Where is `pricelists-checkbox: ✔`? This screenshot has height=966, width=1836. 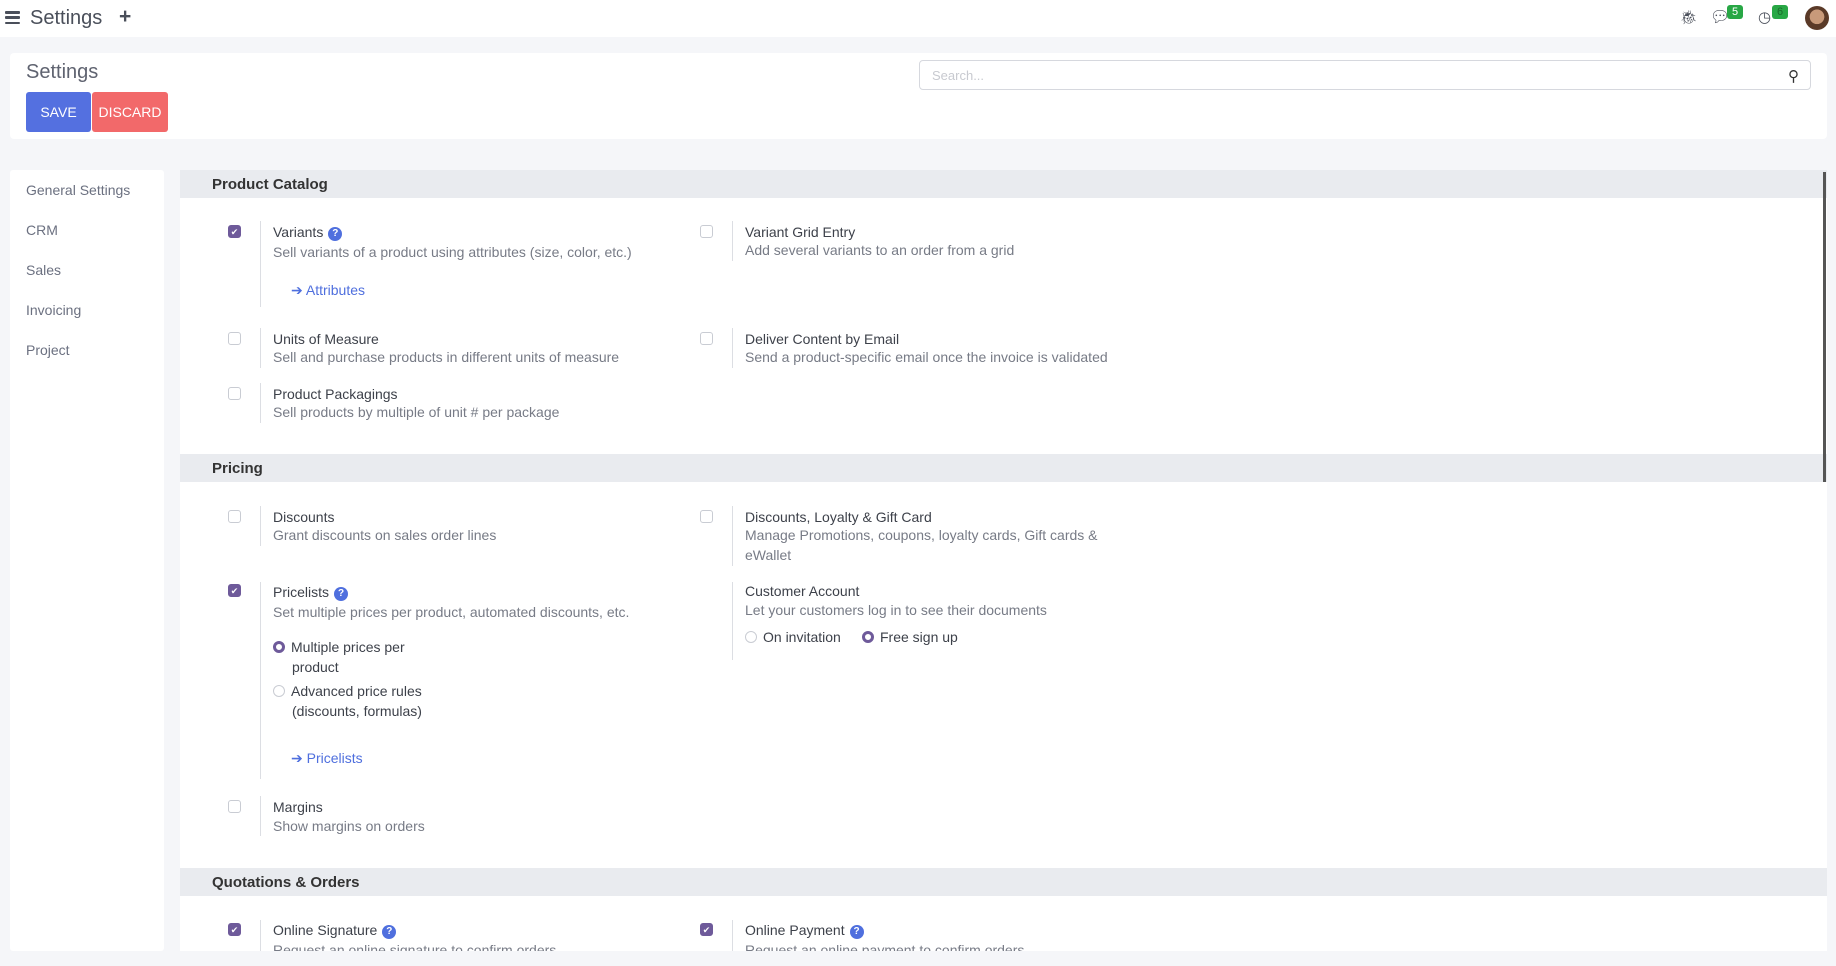 pricelists-checkbox: ✔ is located at coordinates (234, 590).